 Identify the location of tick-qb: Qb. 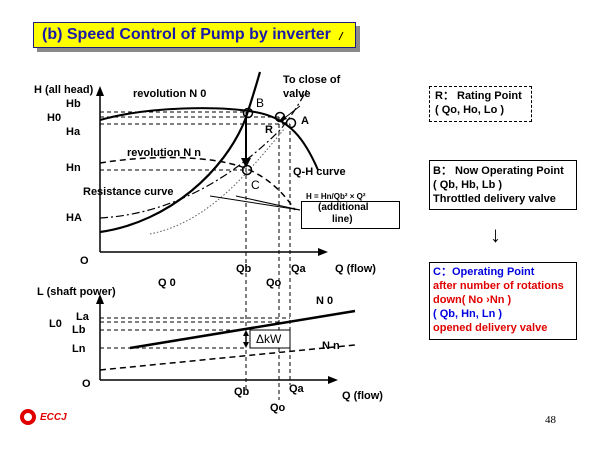
(244, 269).